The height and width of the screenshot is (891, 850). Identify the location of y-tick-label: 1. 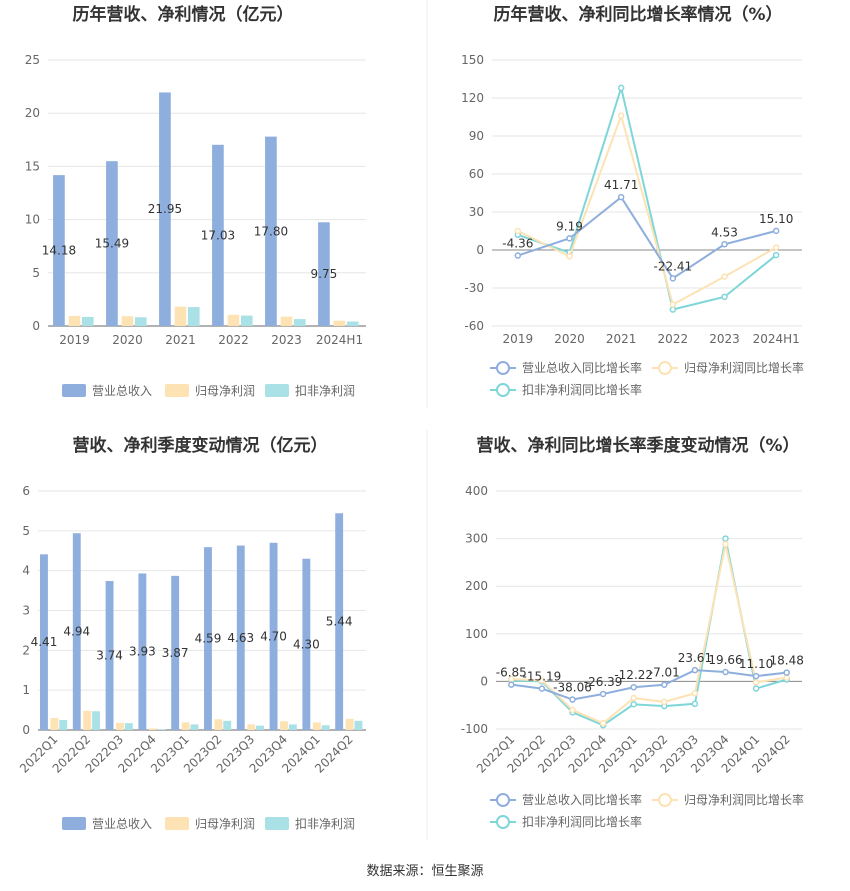
(26, 690).